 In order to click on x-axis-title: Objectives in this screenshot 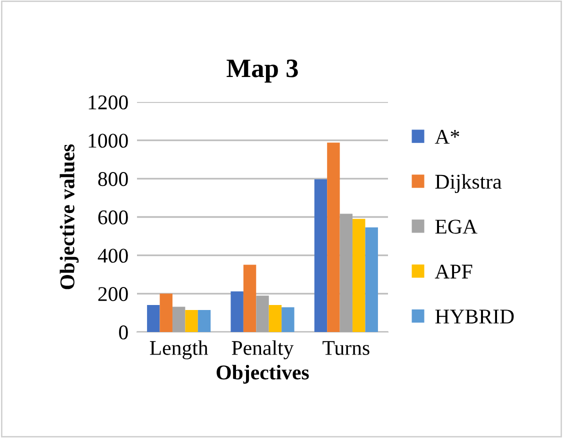, I will do `click(262, 374)`.